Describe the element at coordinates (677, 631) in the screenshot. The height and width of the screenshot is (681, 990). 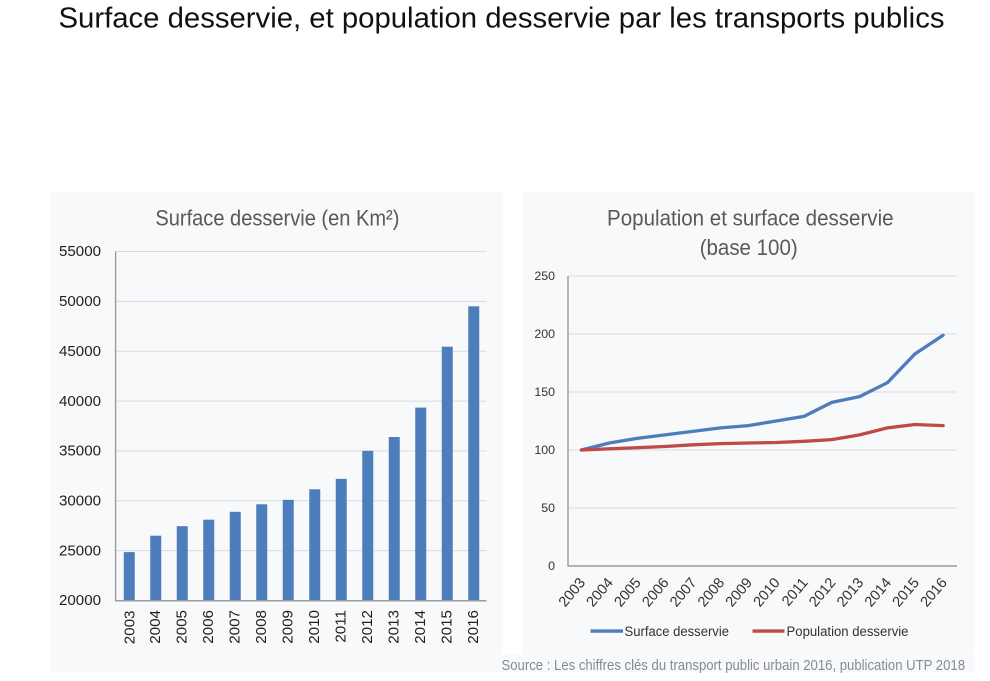
I see `svg-text: Surface desservie` at that location.